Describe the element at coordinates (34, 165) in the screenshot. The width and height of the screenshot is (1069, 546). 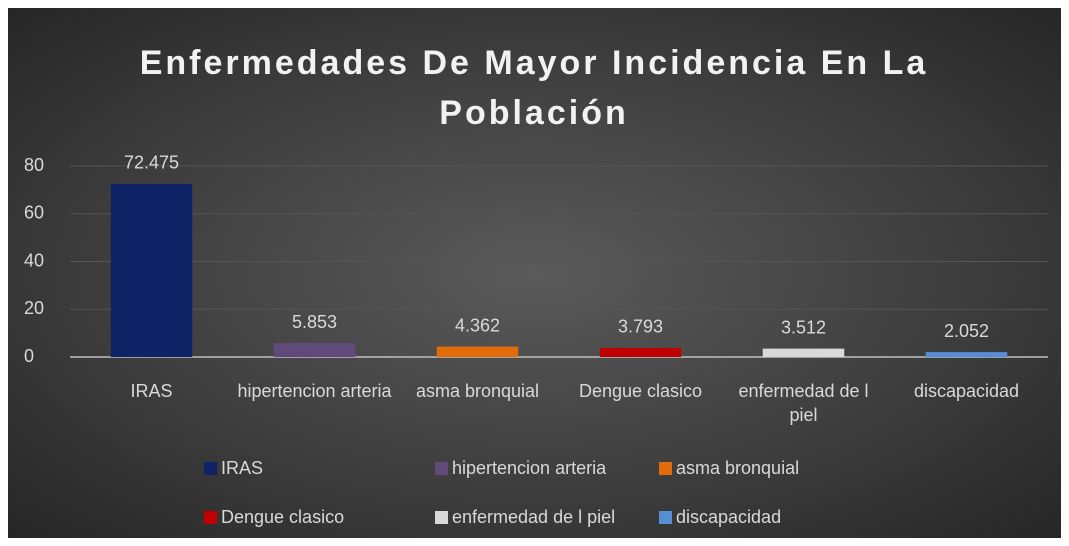
I see `y-tick-label: 80` at that location.